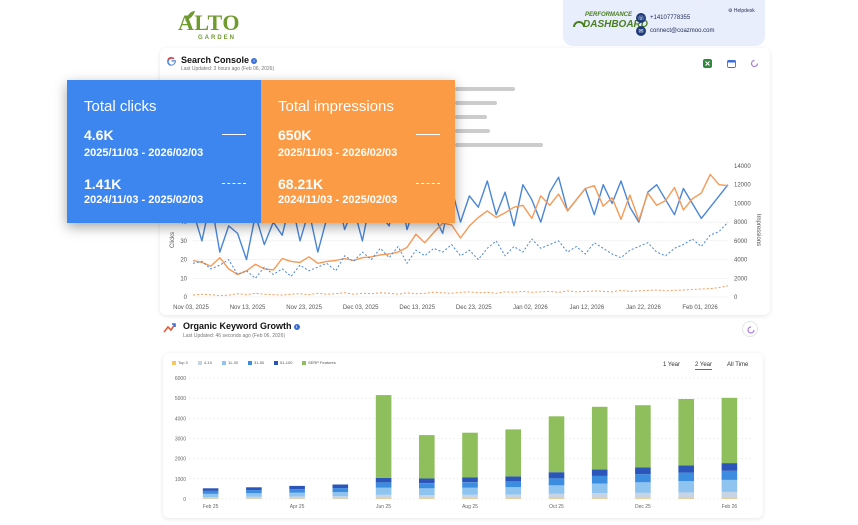  Describe the element at coordinates (304, 308) in the screenshot. I see `x-tick-label: Nov 23, 2025` at that location.